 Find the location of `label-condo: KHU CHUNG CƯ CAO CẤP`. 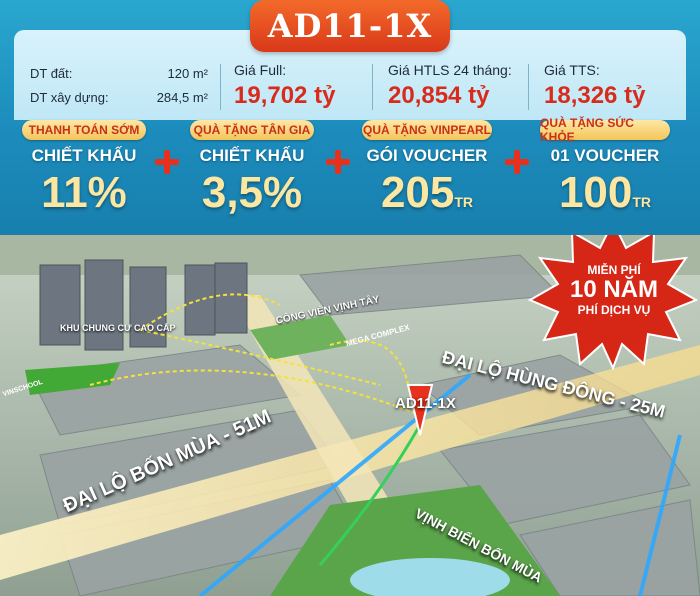

label-condo: KHU CHUNG CƯ CAO CẤP is located at coordinates (118, 328).